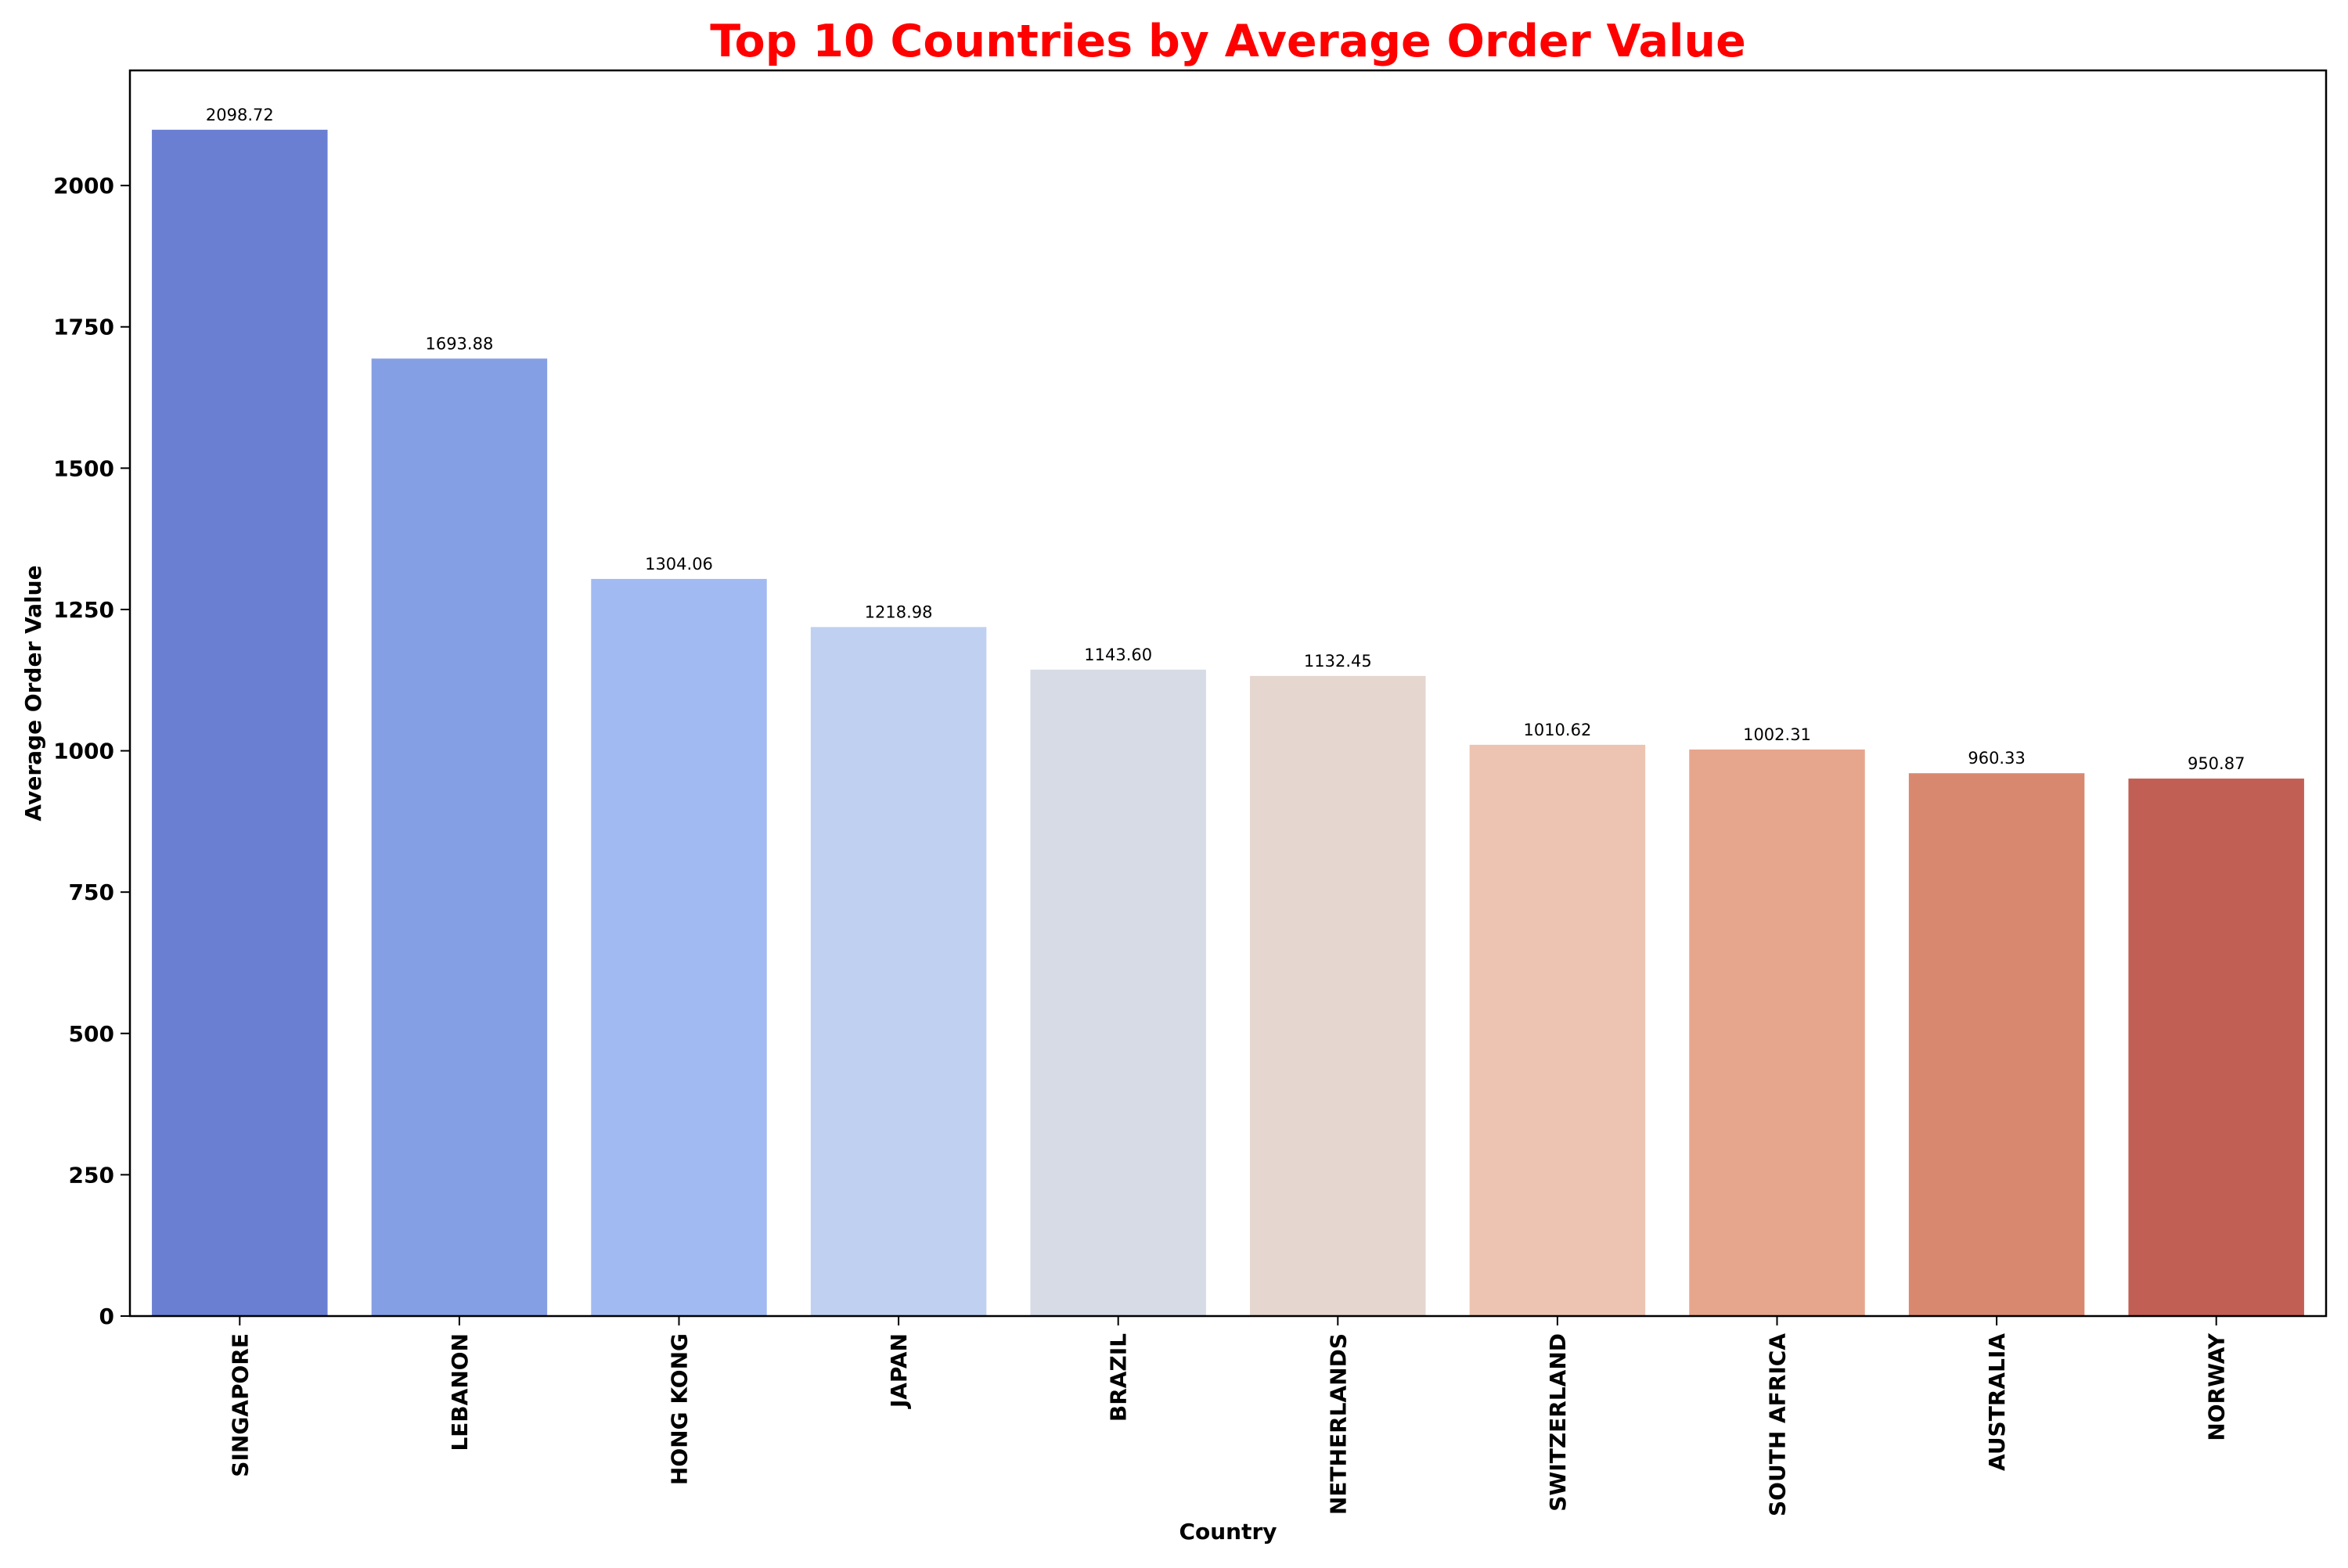 This screenshot has height=1568, width=2348. I want to click on x-tick-label: JAPAN, so click(899, 1371).